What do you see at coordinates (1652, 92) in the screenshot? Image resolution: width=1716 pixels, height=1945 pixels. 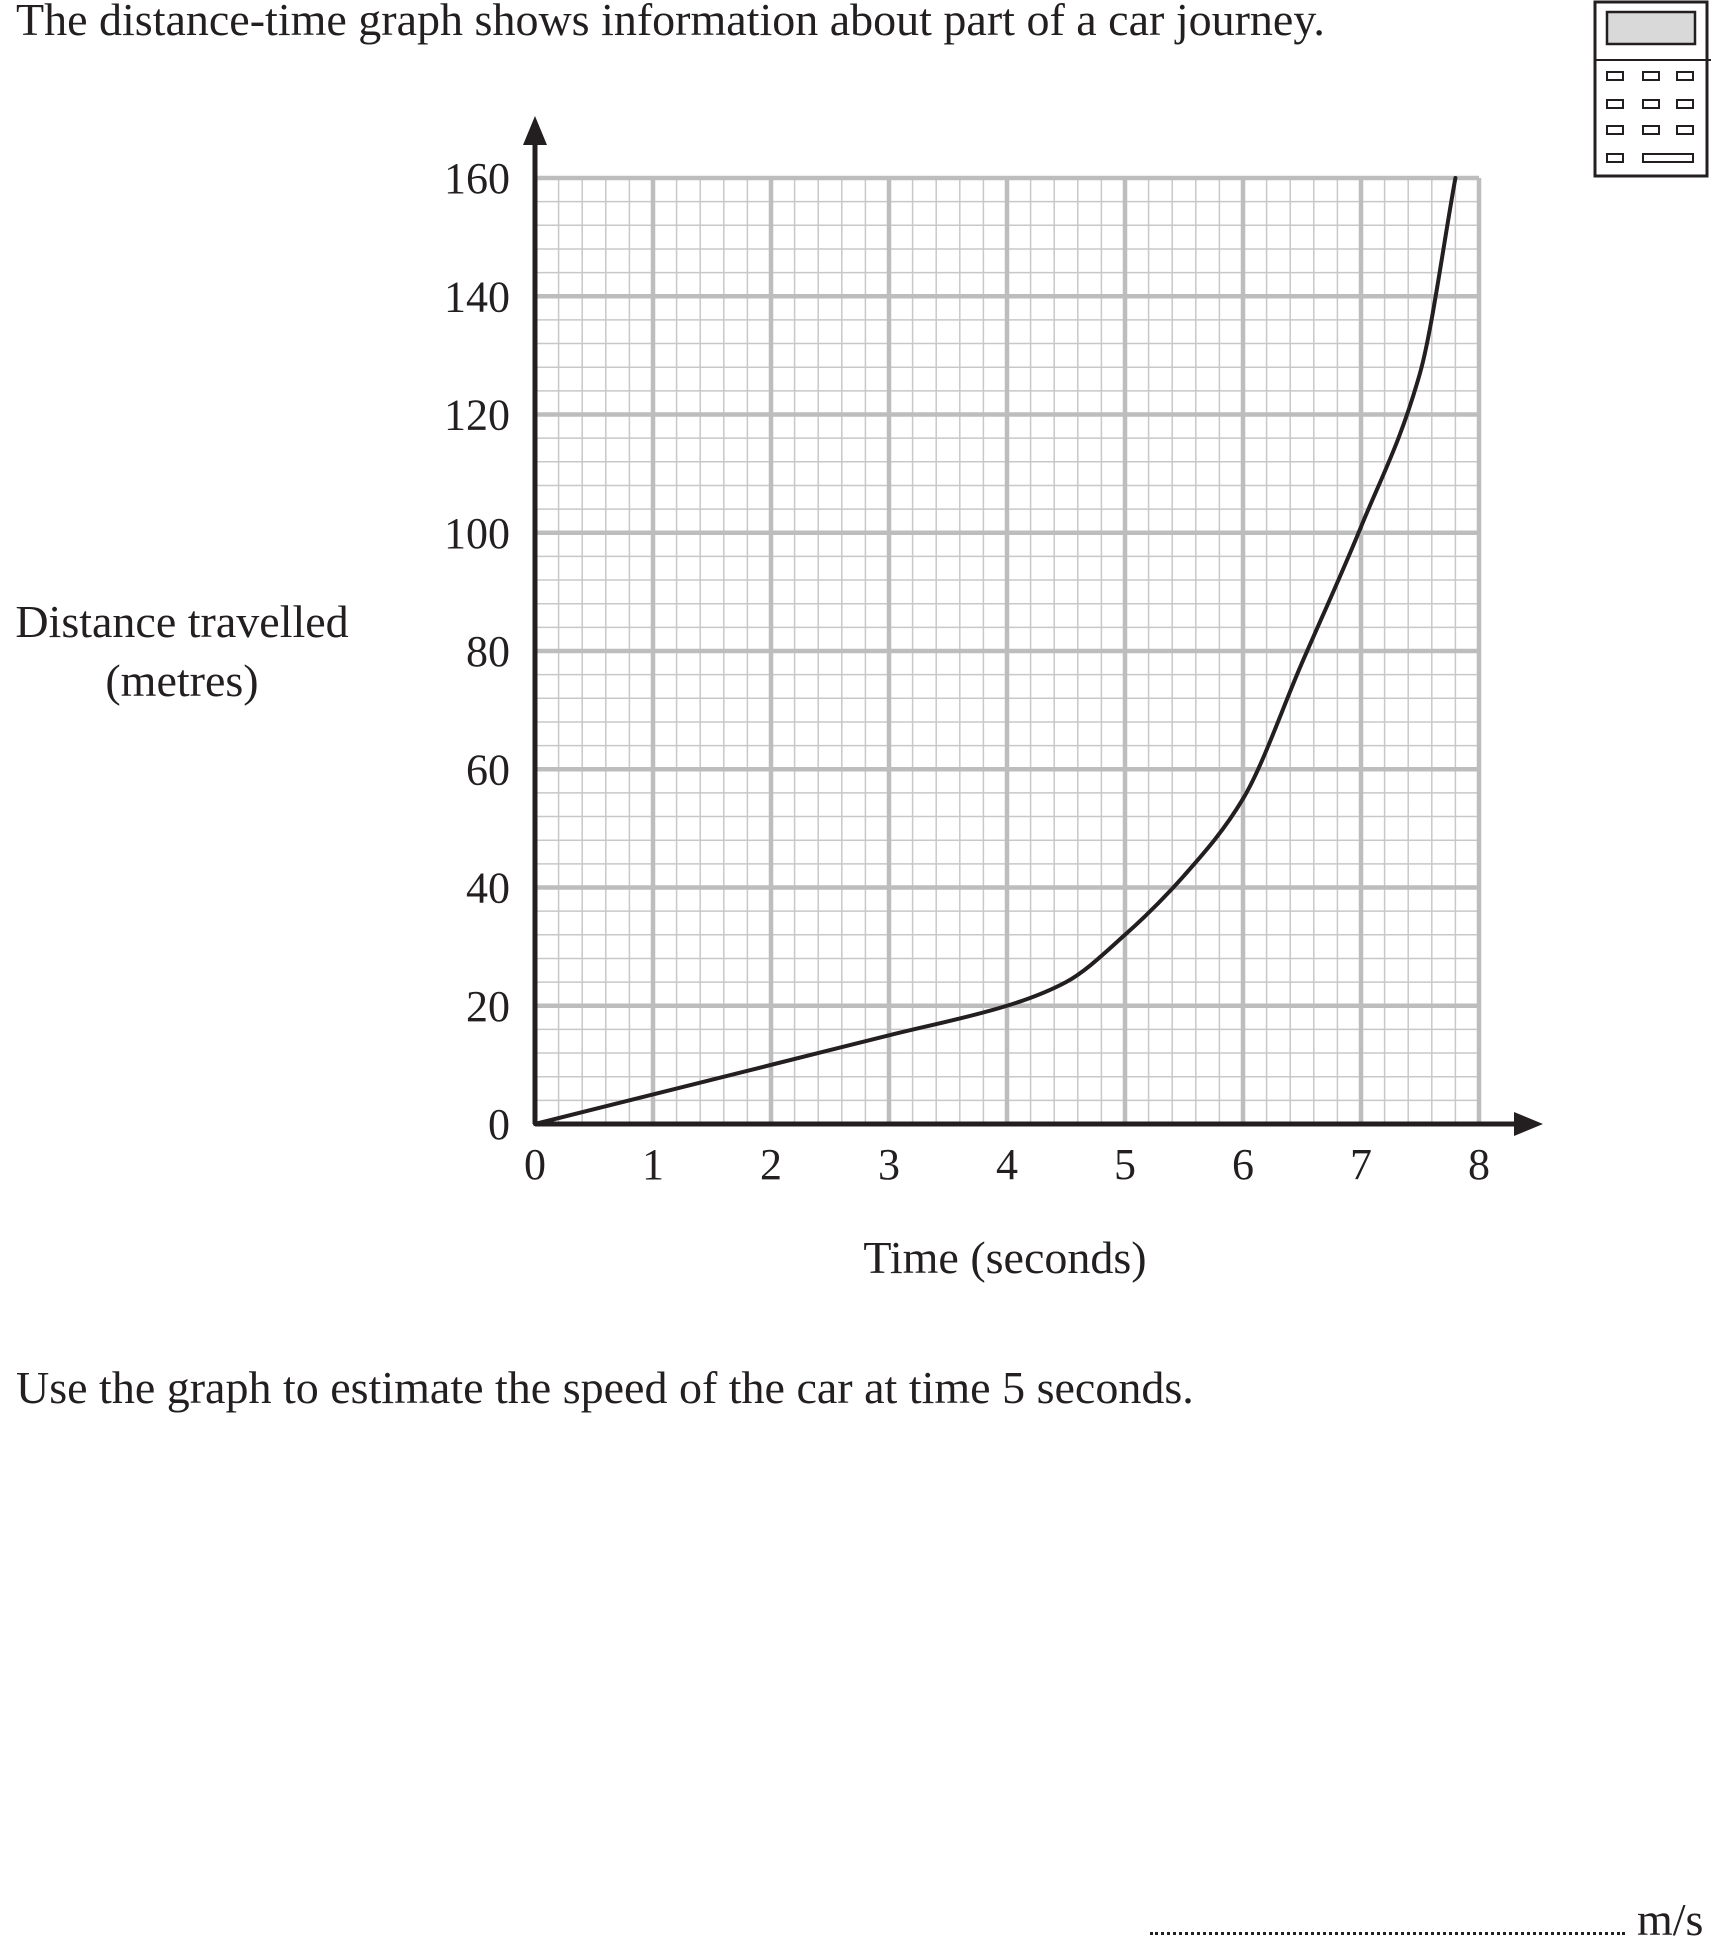 I see `calculator-icon` at bounding box center [1652, 92].